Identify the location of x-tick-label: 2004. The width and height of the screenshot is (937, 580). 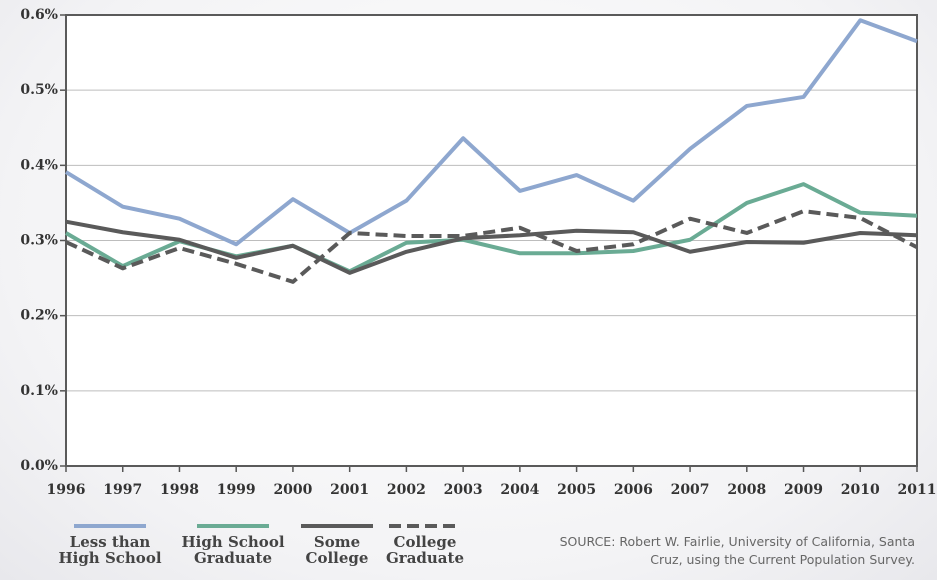
(519, 490).